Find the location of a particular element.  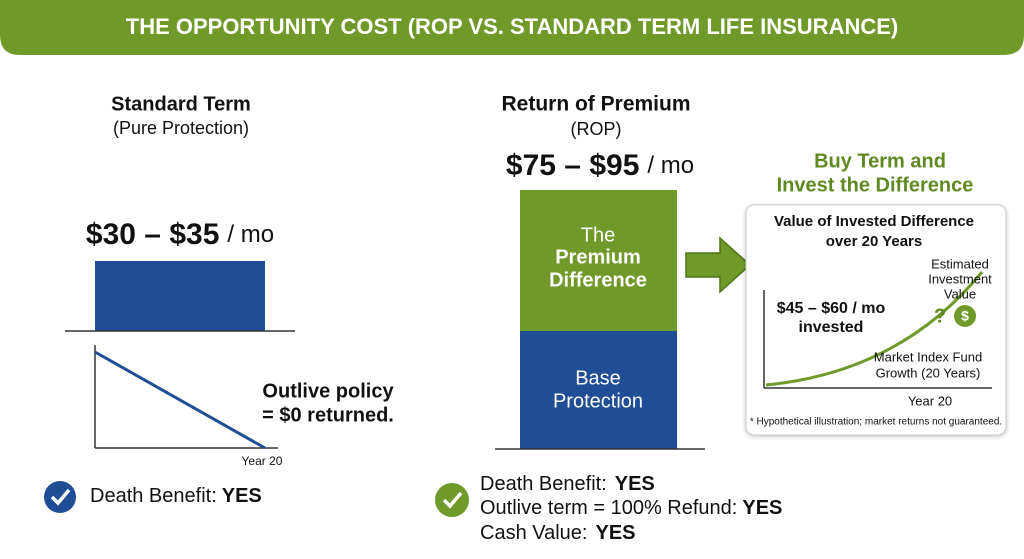

header-banner is located at coordinates (512, 27).